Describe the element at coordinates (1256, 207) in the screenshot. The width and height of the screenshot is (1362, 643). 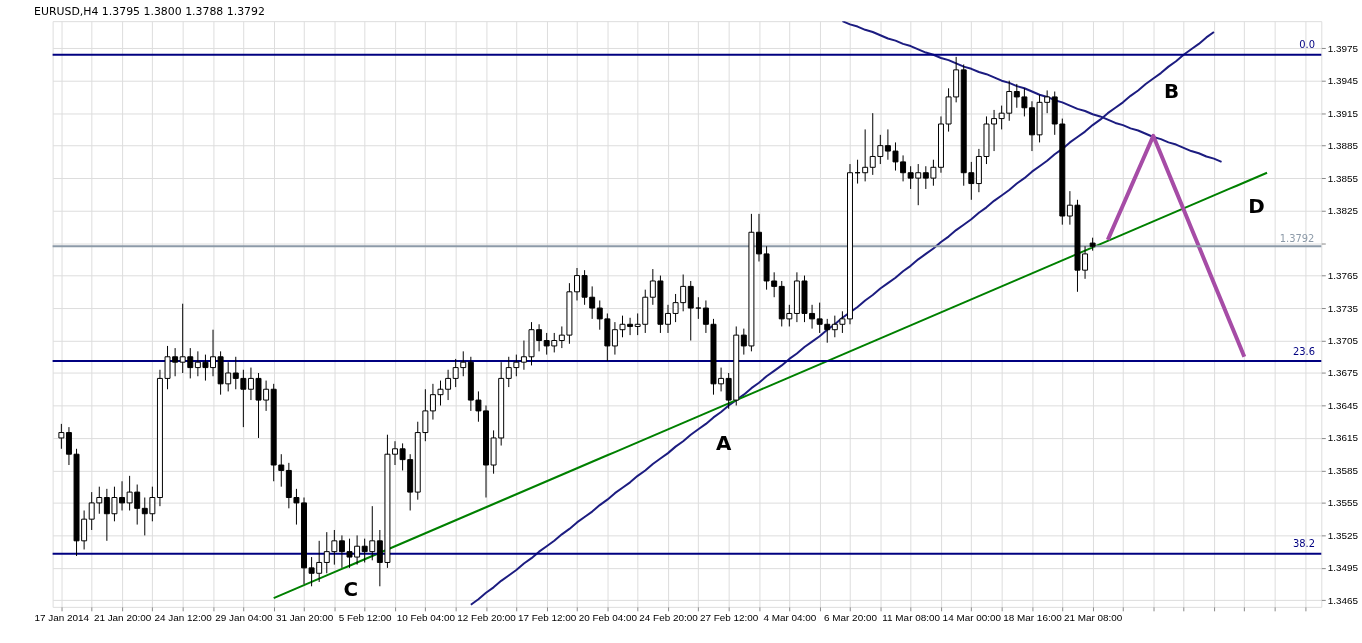
I see `annotation: D` at that location.